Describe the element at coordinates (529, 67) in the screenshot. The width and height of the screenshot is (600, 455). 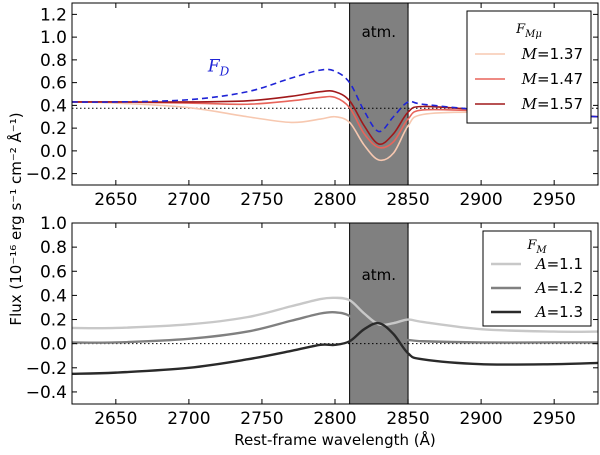
I see `legend: FMμ M=1.37 M=1.47 M=1.57` at that location.